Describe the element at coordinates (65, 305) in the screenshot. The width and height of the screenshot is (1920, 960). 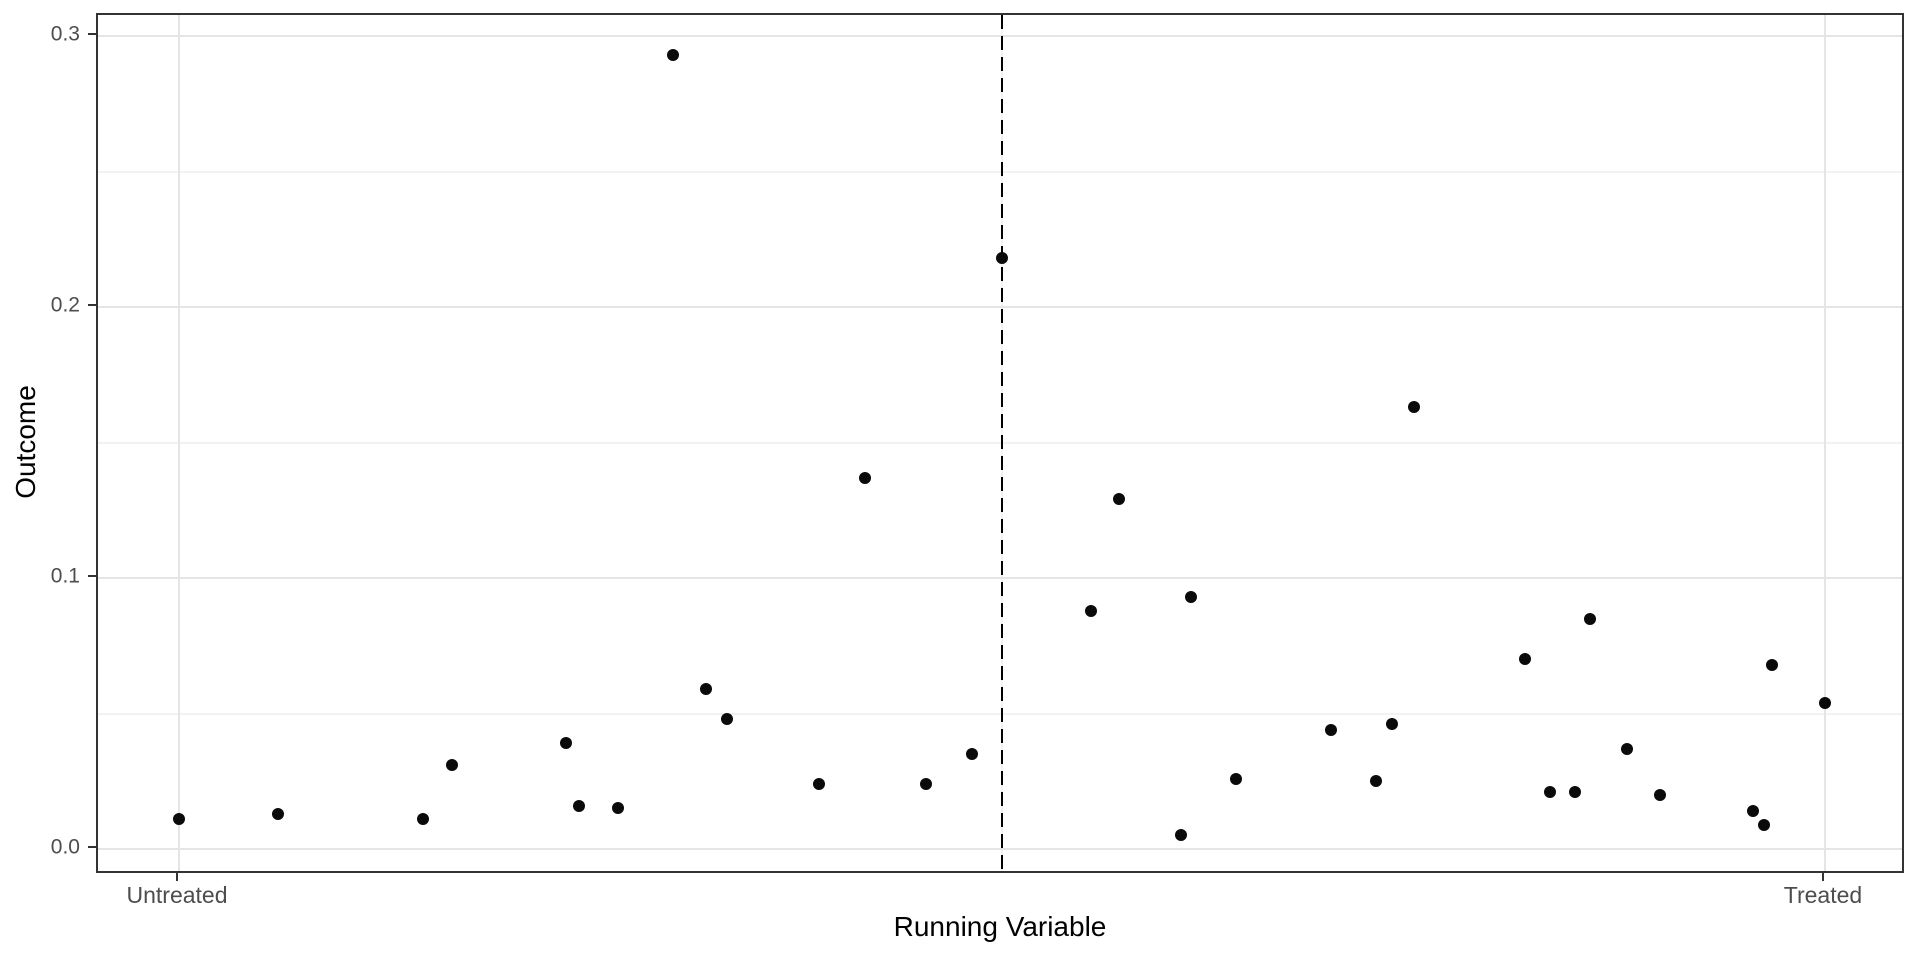
I see `y-tick-label: 0.2` at that location.